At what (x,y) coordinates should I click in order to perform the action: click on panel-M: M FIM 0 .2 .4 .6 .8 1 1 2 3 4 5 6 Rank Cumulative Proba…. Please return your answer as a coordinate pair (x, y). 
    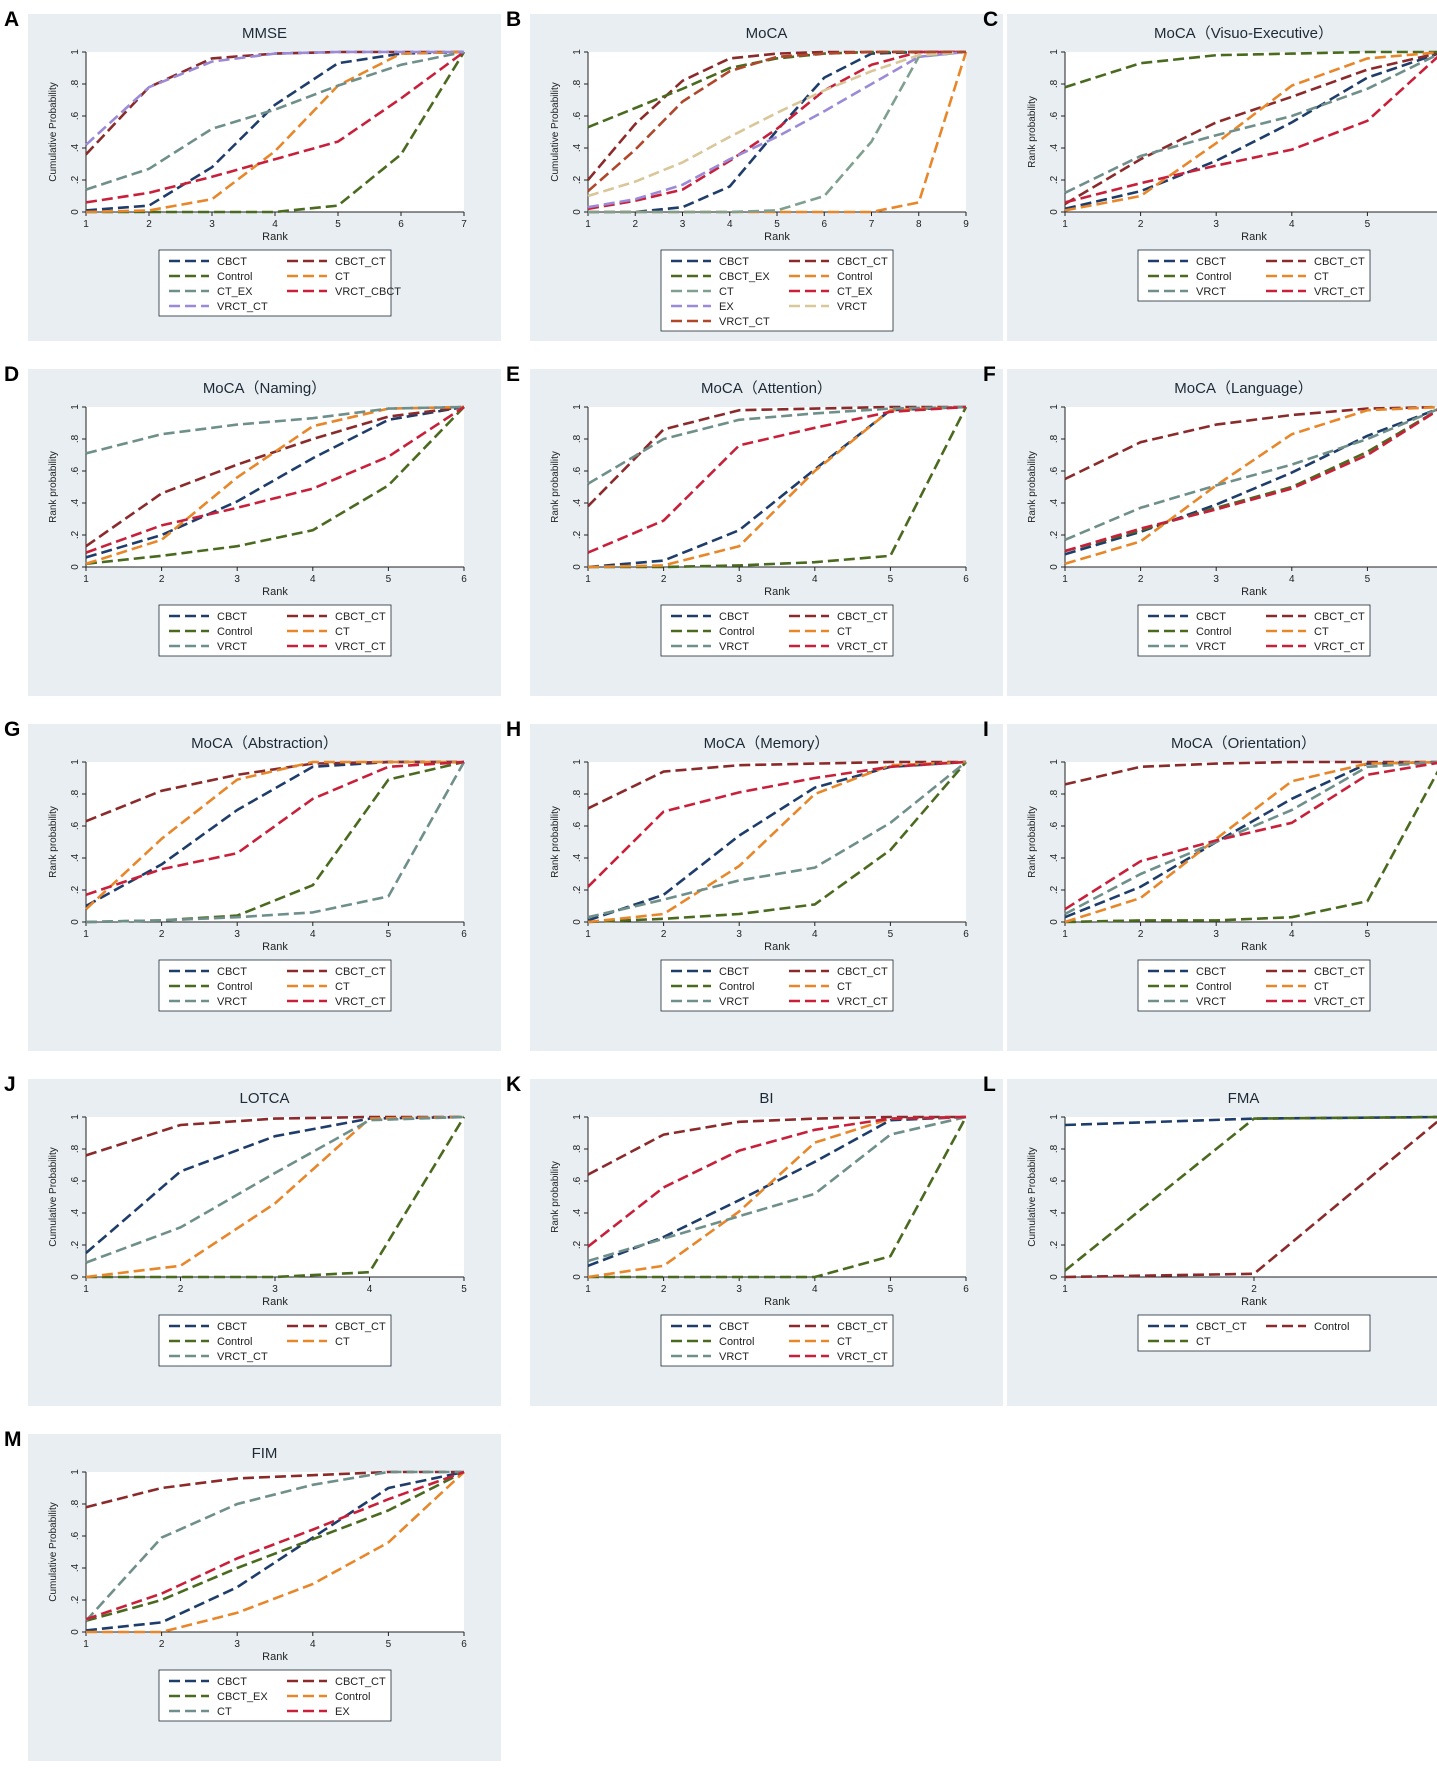
    Looking at the image, I should click on (252, 1594).